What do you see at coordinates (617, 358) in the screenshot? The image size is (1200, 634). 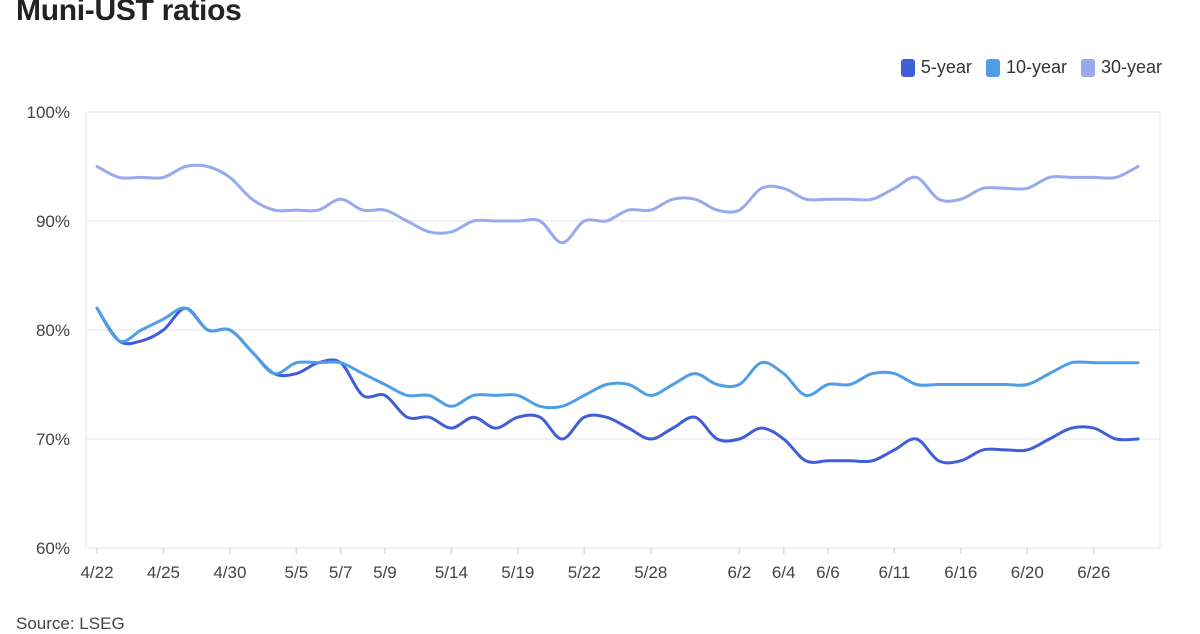 I see `series-line-10-year` at bounding box center [617, 358].